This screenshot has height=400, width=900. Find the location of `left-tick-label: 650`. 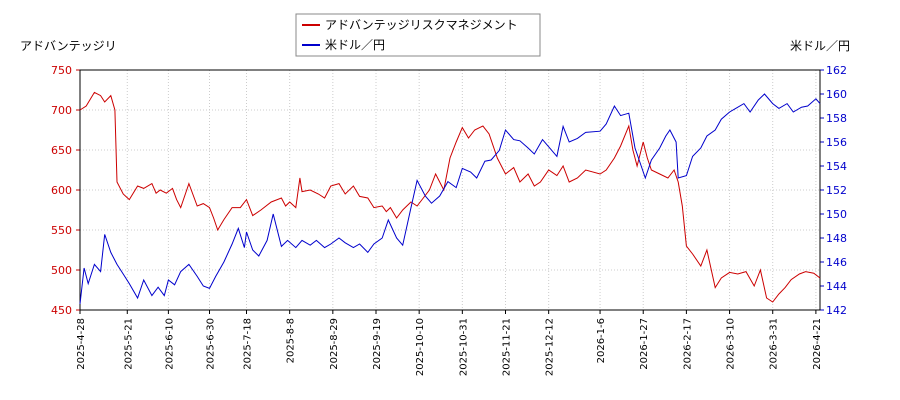

left-tick-label: 650 is located at coordinates (61, 150).